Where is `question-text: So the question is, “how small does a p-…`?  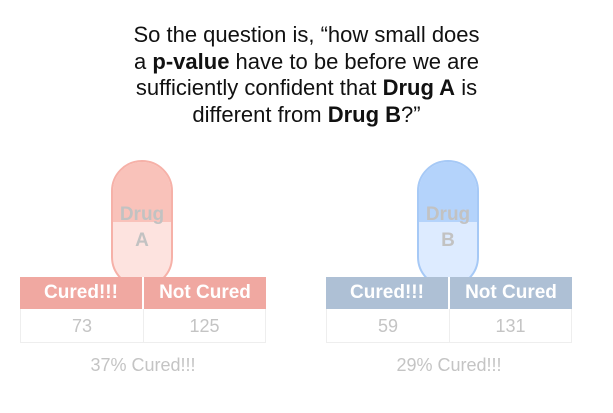
question-text: So the question is, “how small does a p-… is located at coordinates (306, 75).